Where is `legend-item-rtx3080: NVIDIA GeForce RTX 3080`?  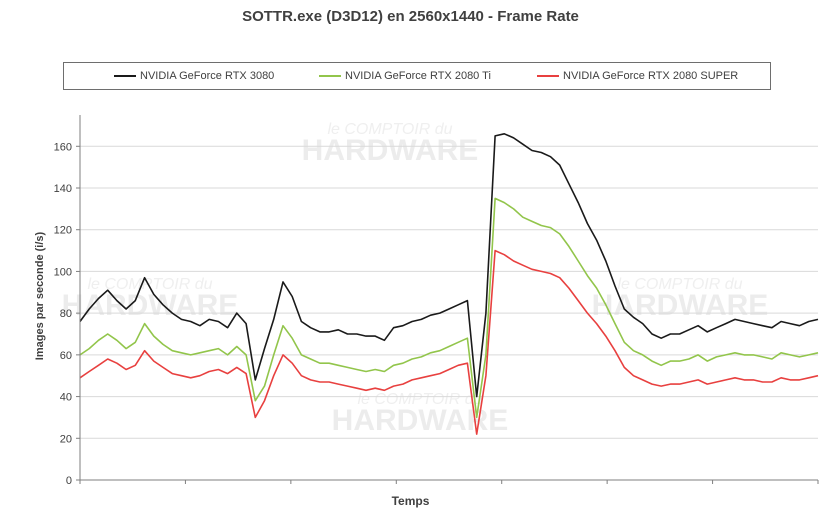 legend-item-rtx3080: NVIDIA GeForce RTX 3080 is located at coordinates (194, 76).